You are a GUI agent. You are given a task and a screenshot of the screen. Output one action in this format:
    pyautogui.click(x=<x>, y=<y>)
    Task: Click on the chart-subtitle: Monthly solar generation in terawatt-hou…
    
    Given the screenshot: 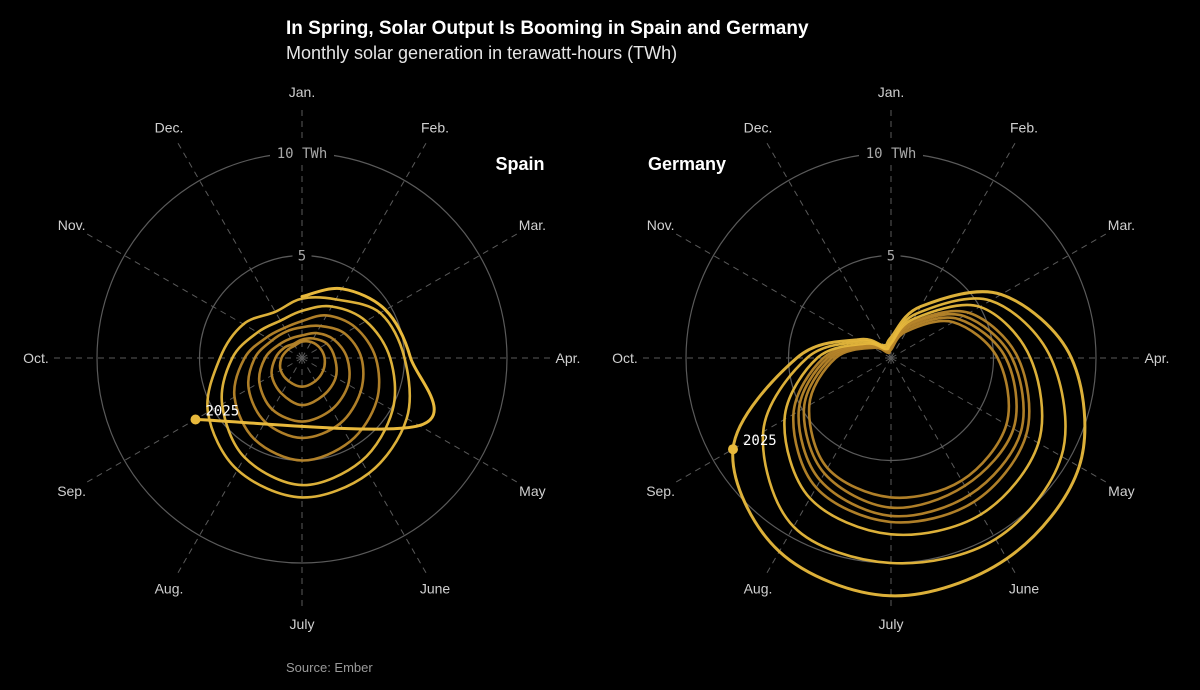 What is the action you would take?
    pyautogui.click(x=482, y=53)
    